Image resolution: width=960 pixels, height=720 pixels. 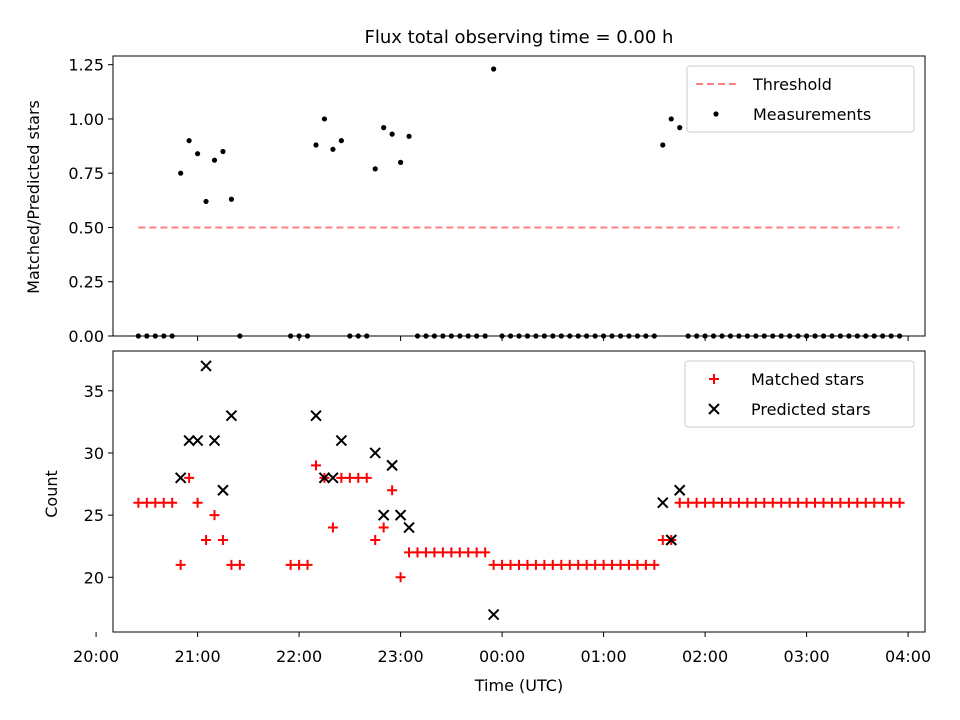 I want to click on legend-threshold-label: Threshold, so click(x=792, y=84).